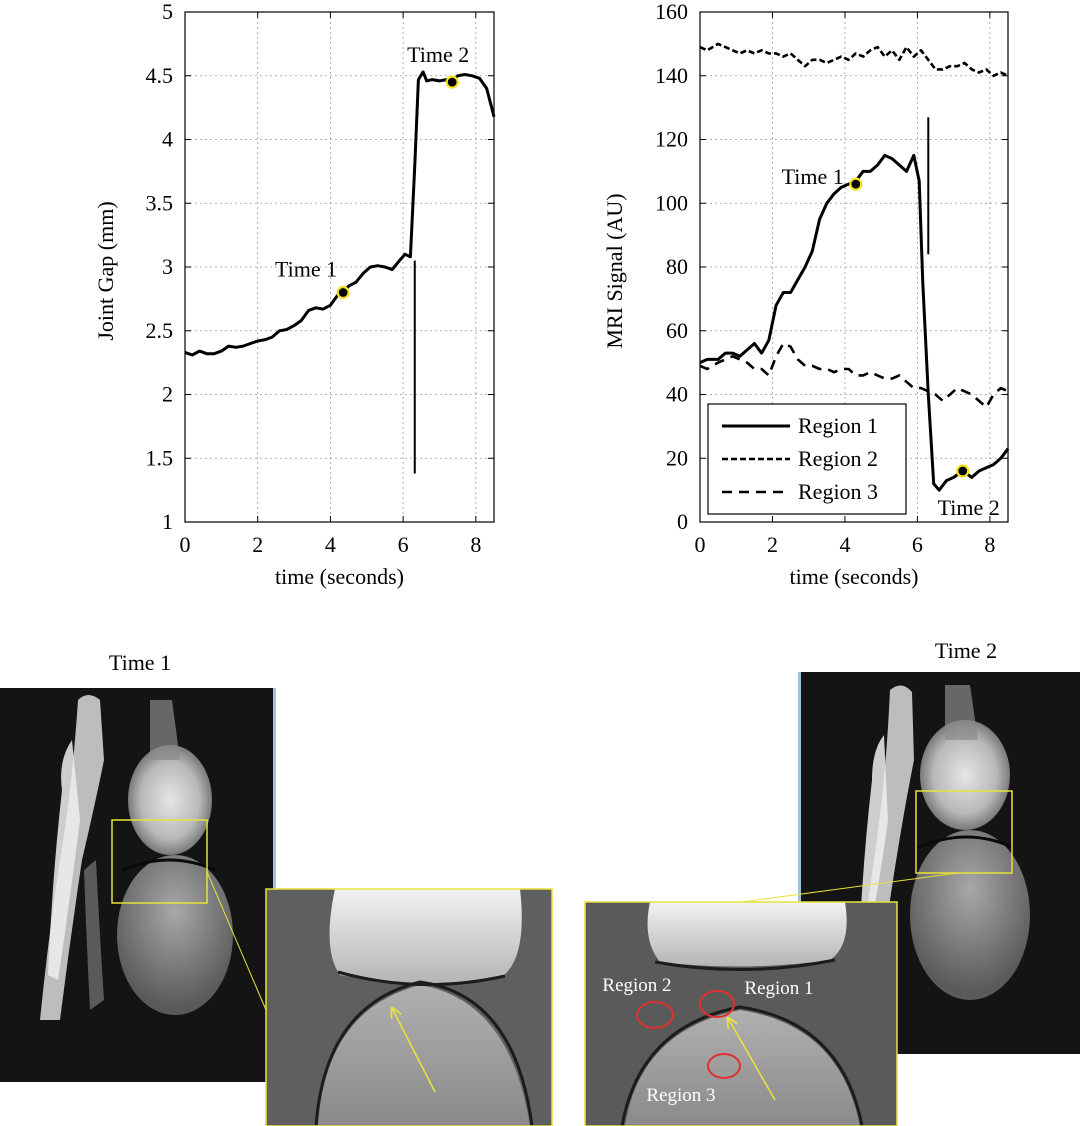 This screenshot has height=1126, width=1080. What do you see at coordinates (339, 576) in the screenshot?
I see `joint-gap-x-axis-label: time (seconds)` at bounding box center [339, 576].